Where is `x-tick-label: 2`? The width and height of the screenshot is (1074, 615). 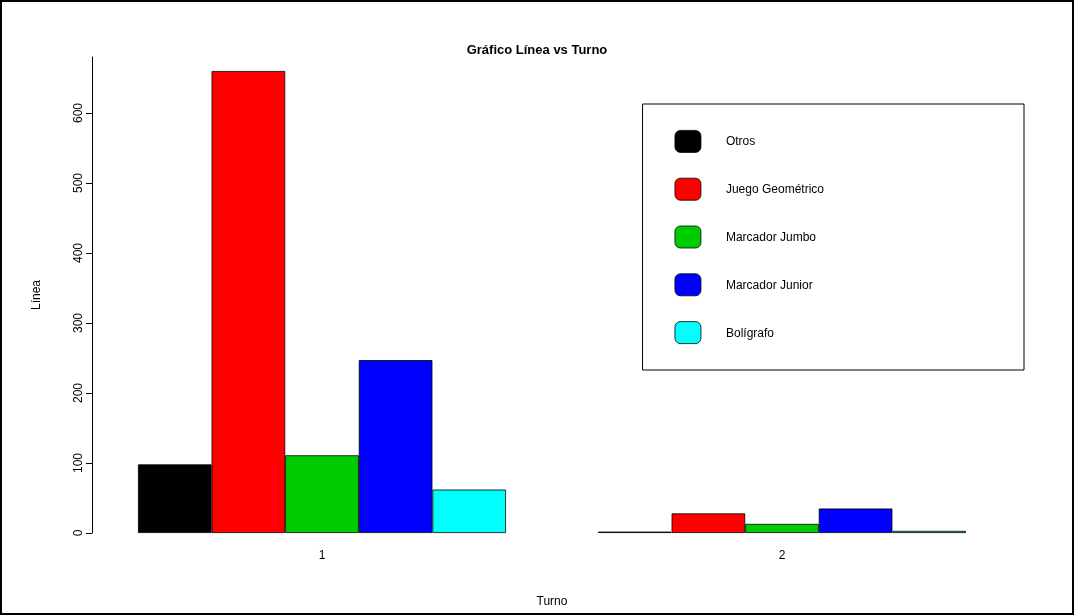
x-tick-label: 2 is located at coordinates (782, 555).